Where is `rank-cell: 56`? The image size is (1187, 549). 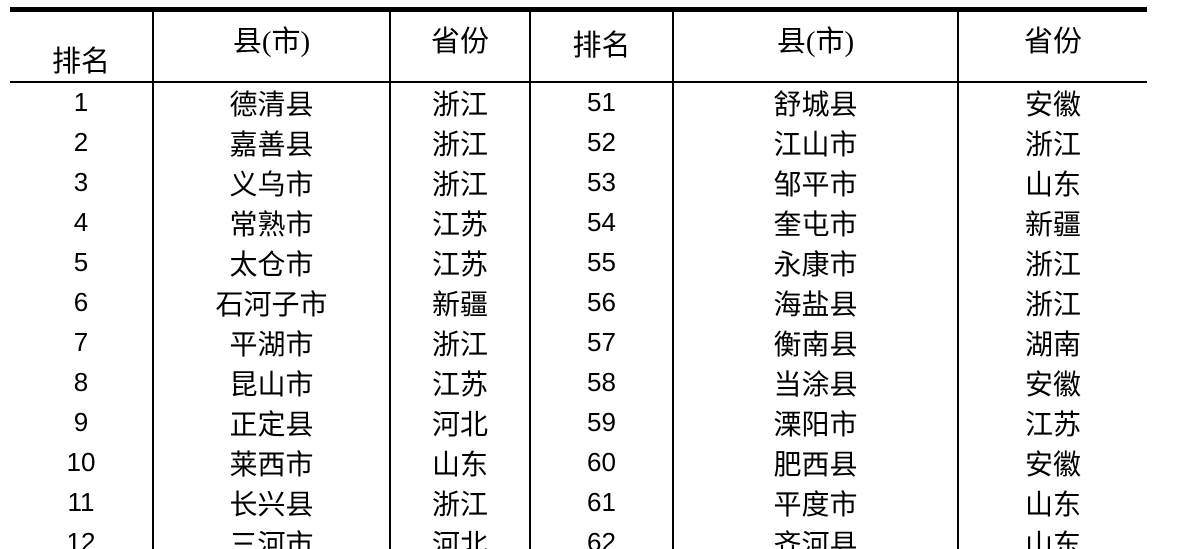 rank-cell: 56 is located at coordinates (601, 302).